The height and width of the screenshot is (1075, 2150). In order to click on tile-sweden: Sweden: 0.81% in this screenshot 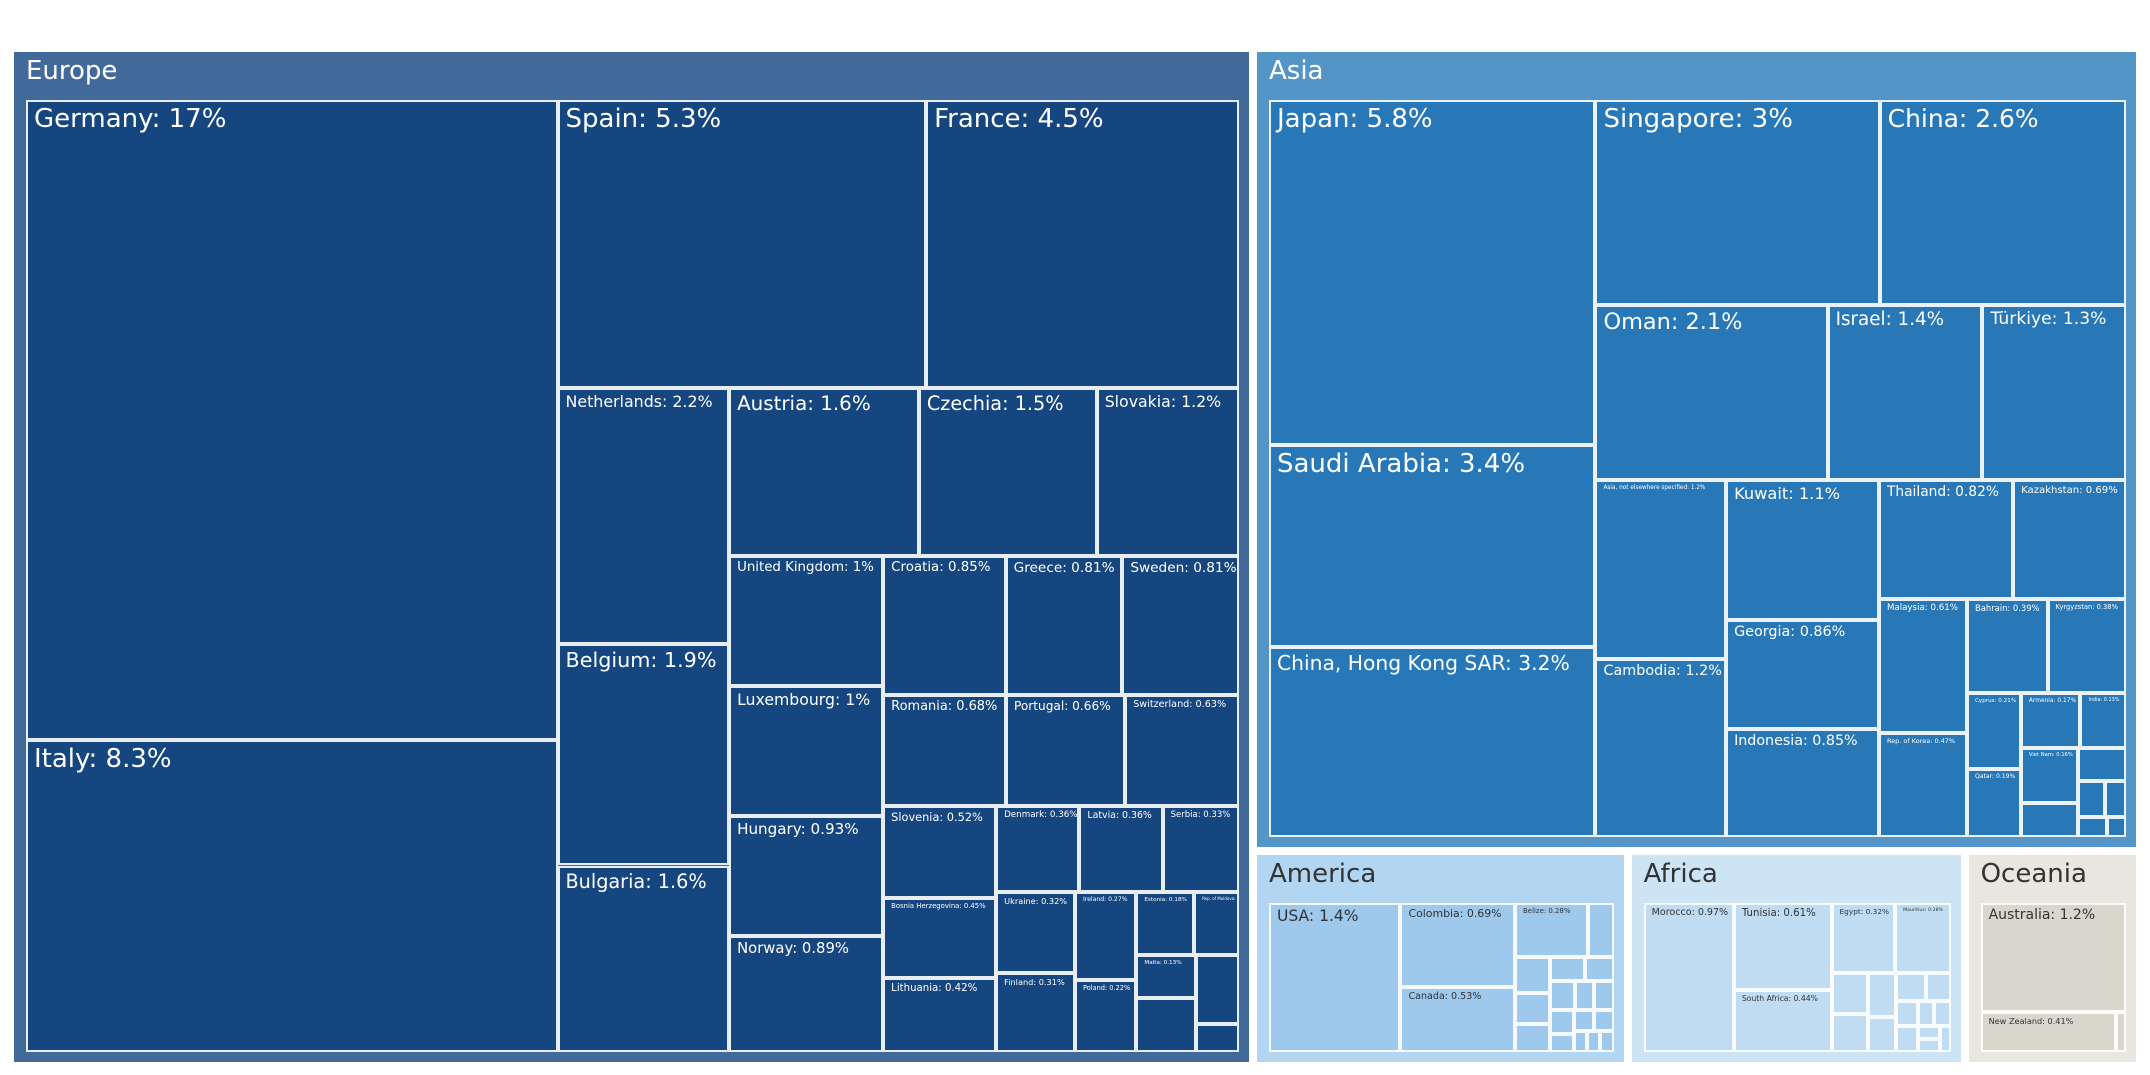, I will do `click(1180, 626)`.